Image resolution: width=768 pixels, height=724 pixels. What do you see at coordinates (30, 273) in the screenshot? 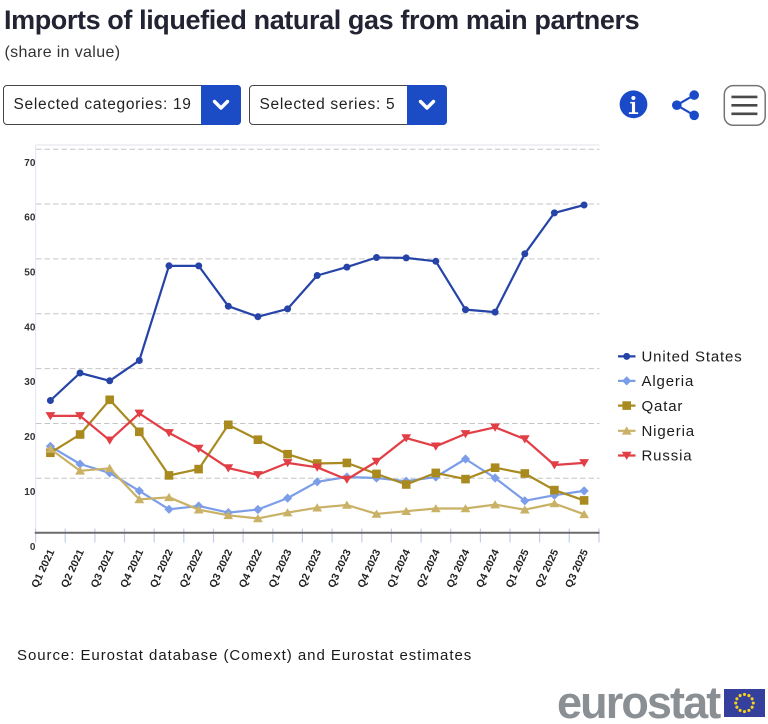
I see `svg-text: 50` at bounding box center [30, 273].